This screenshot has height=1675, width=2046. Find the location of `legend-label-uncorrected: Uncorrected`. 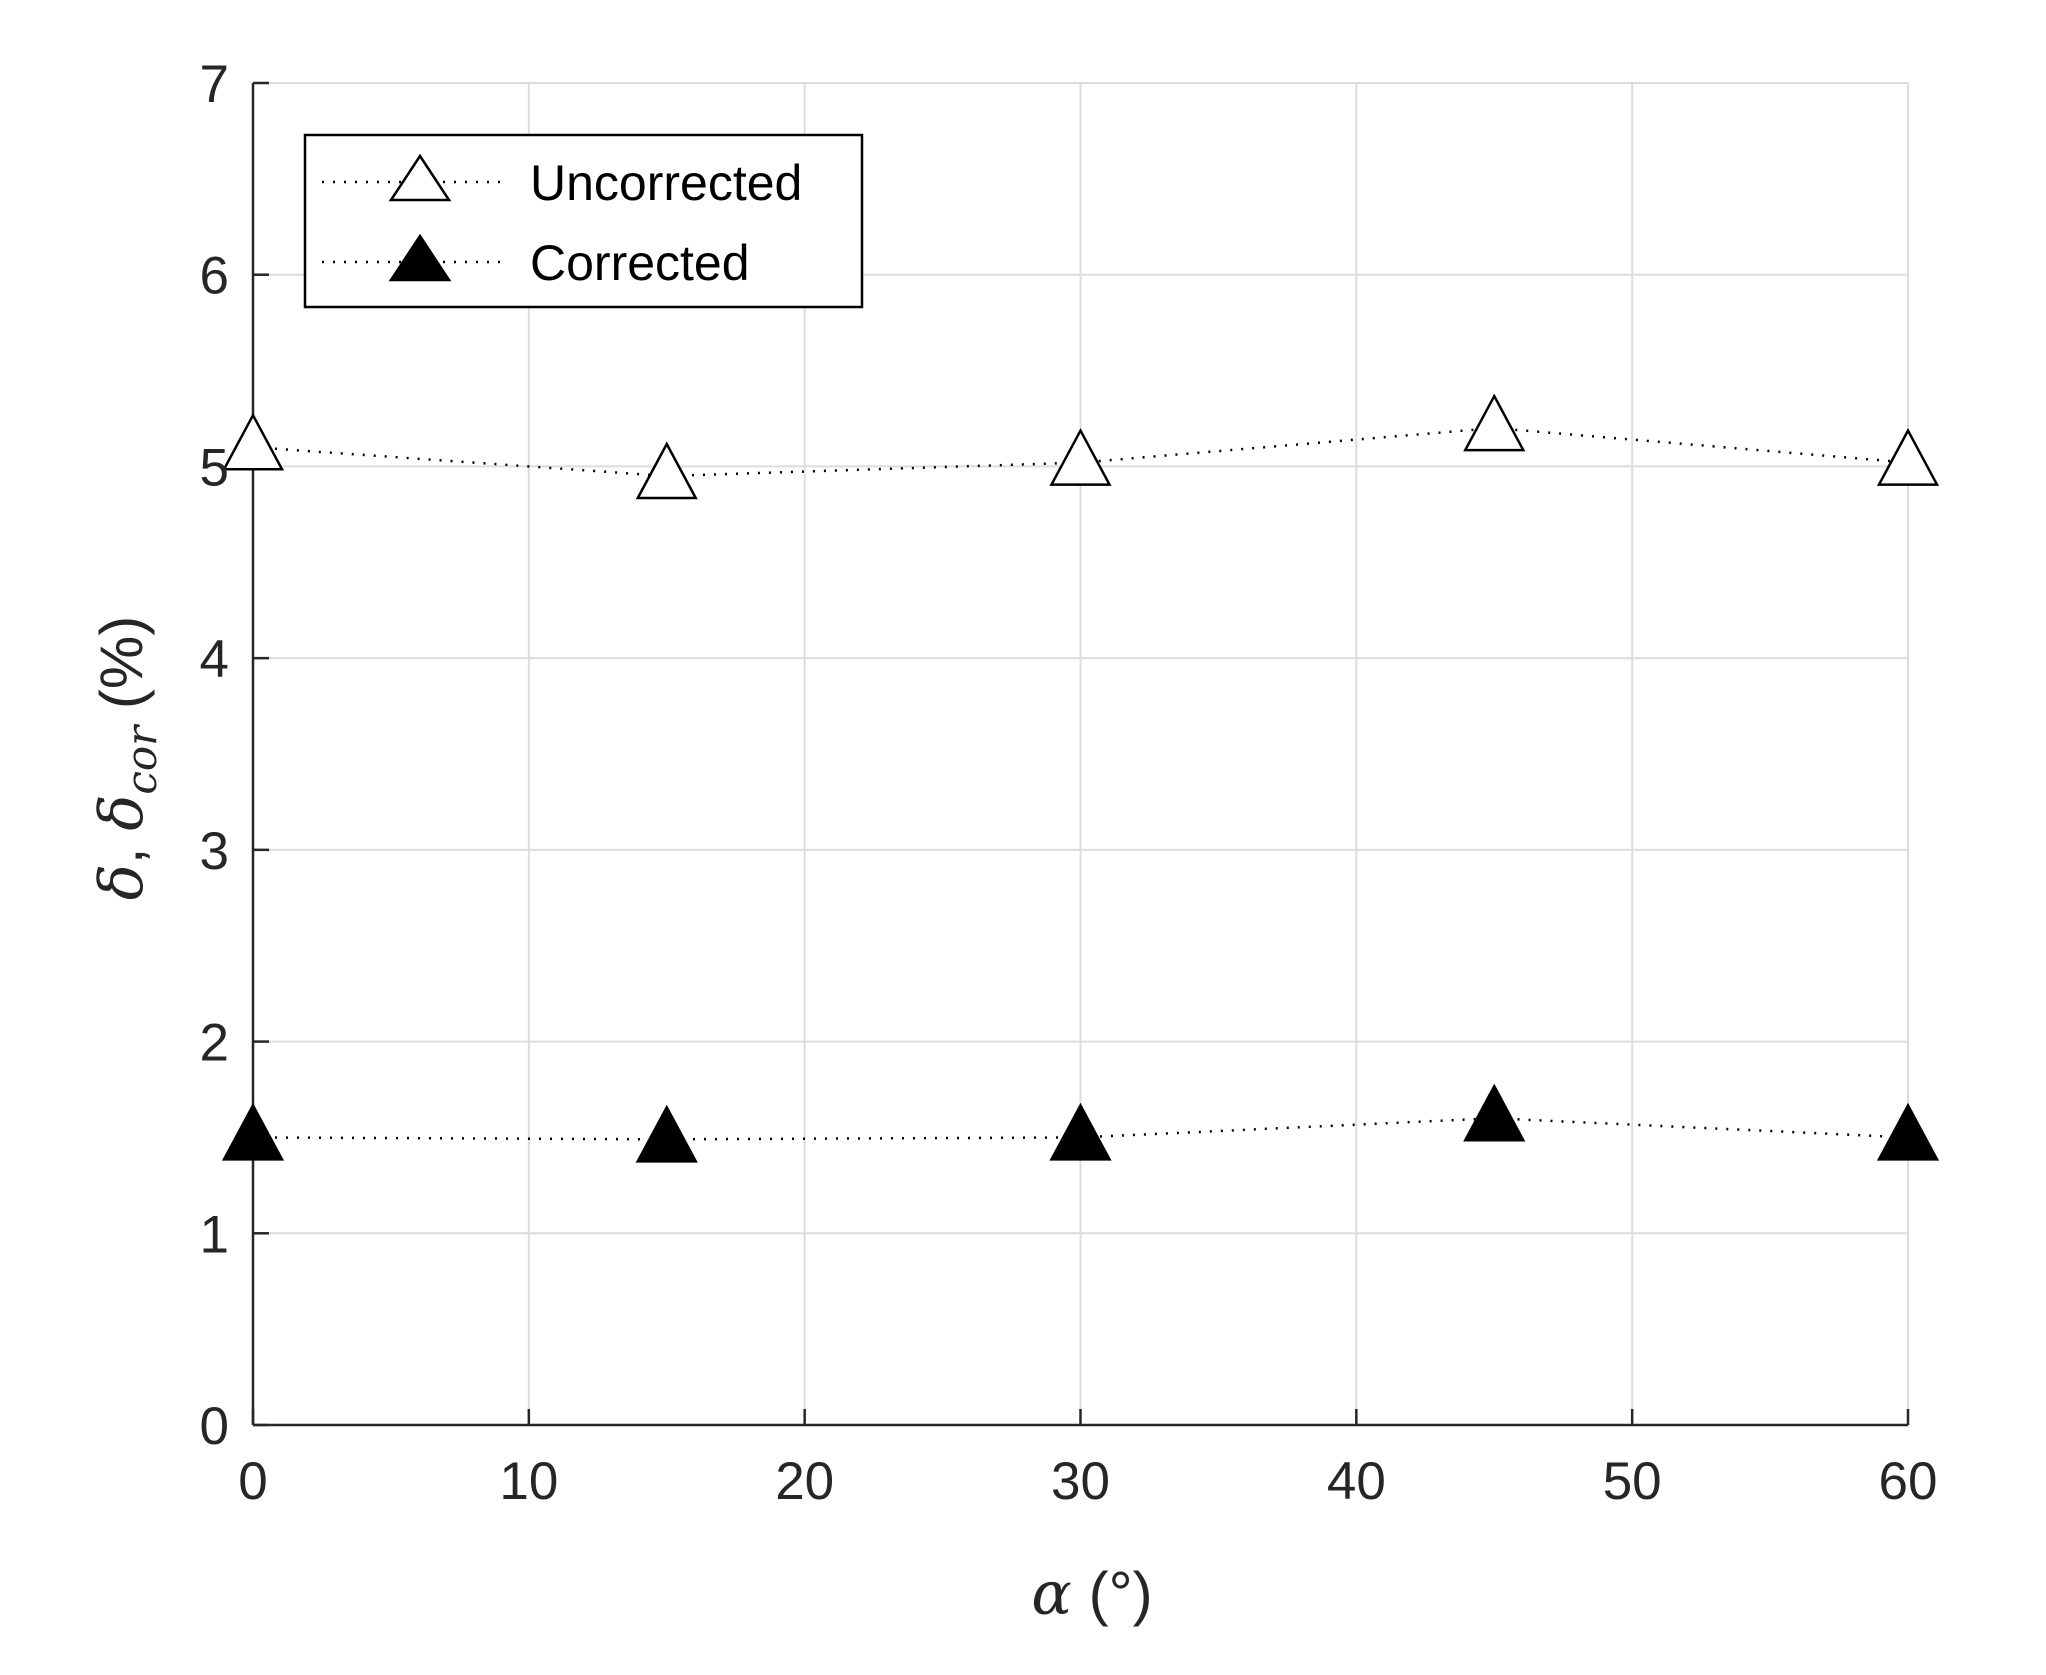

legend-label-uncorrected: Uncorrected is located at coordinates (666, 183).